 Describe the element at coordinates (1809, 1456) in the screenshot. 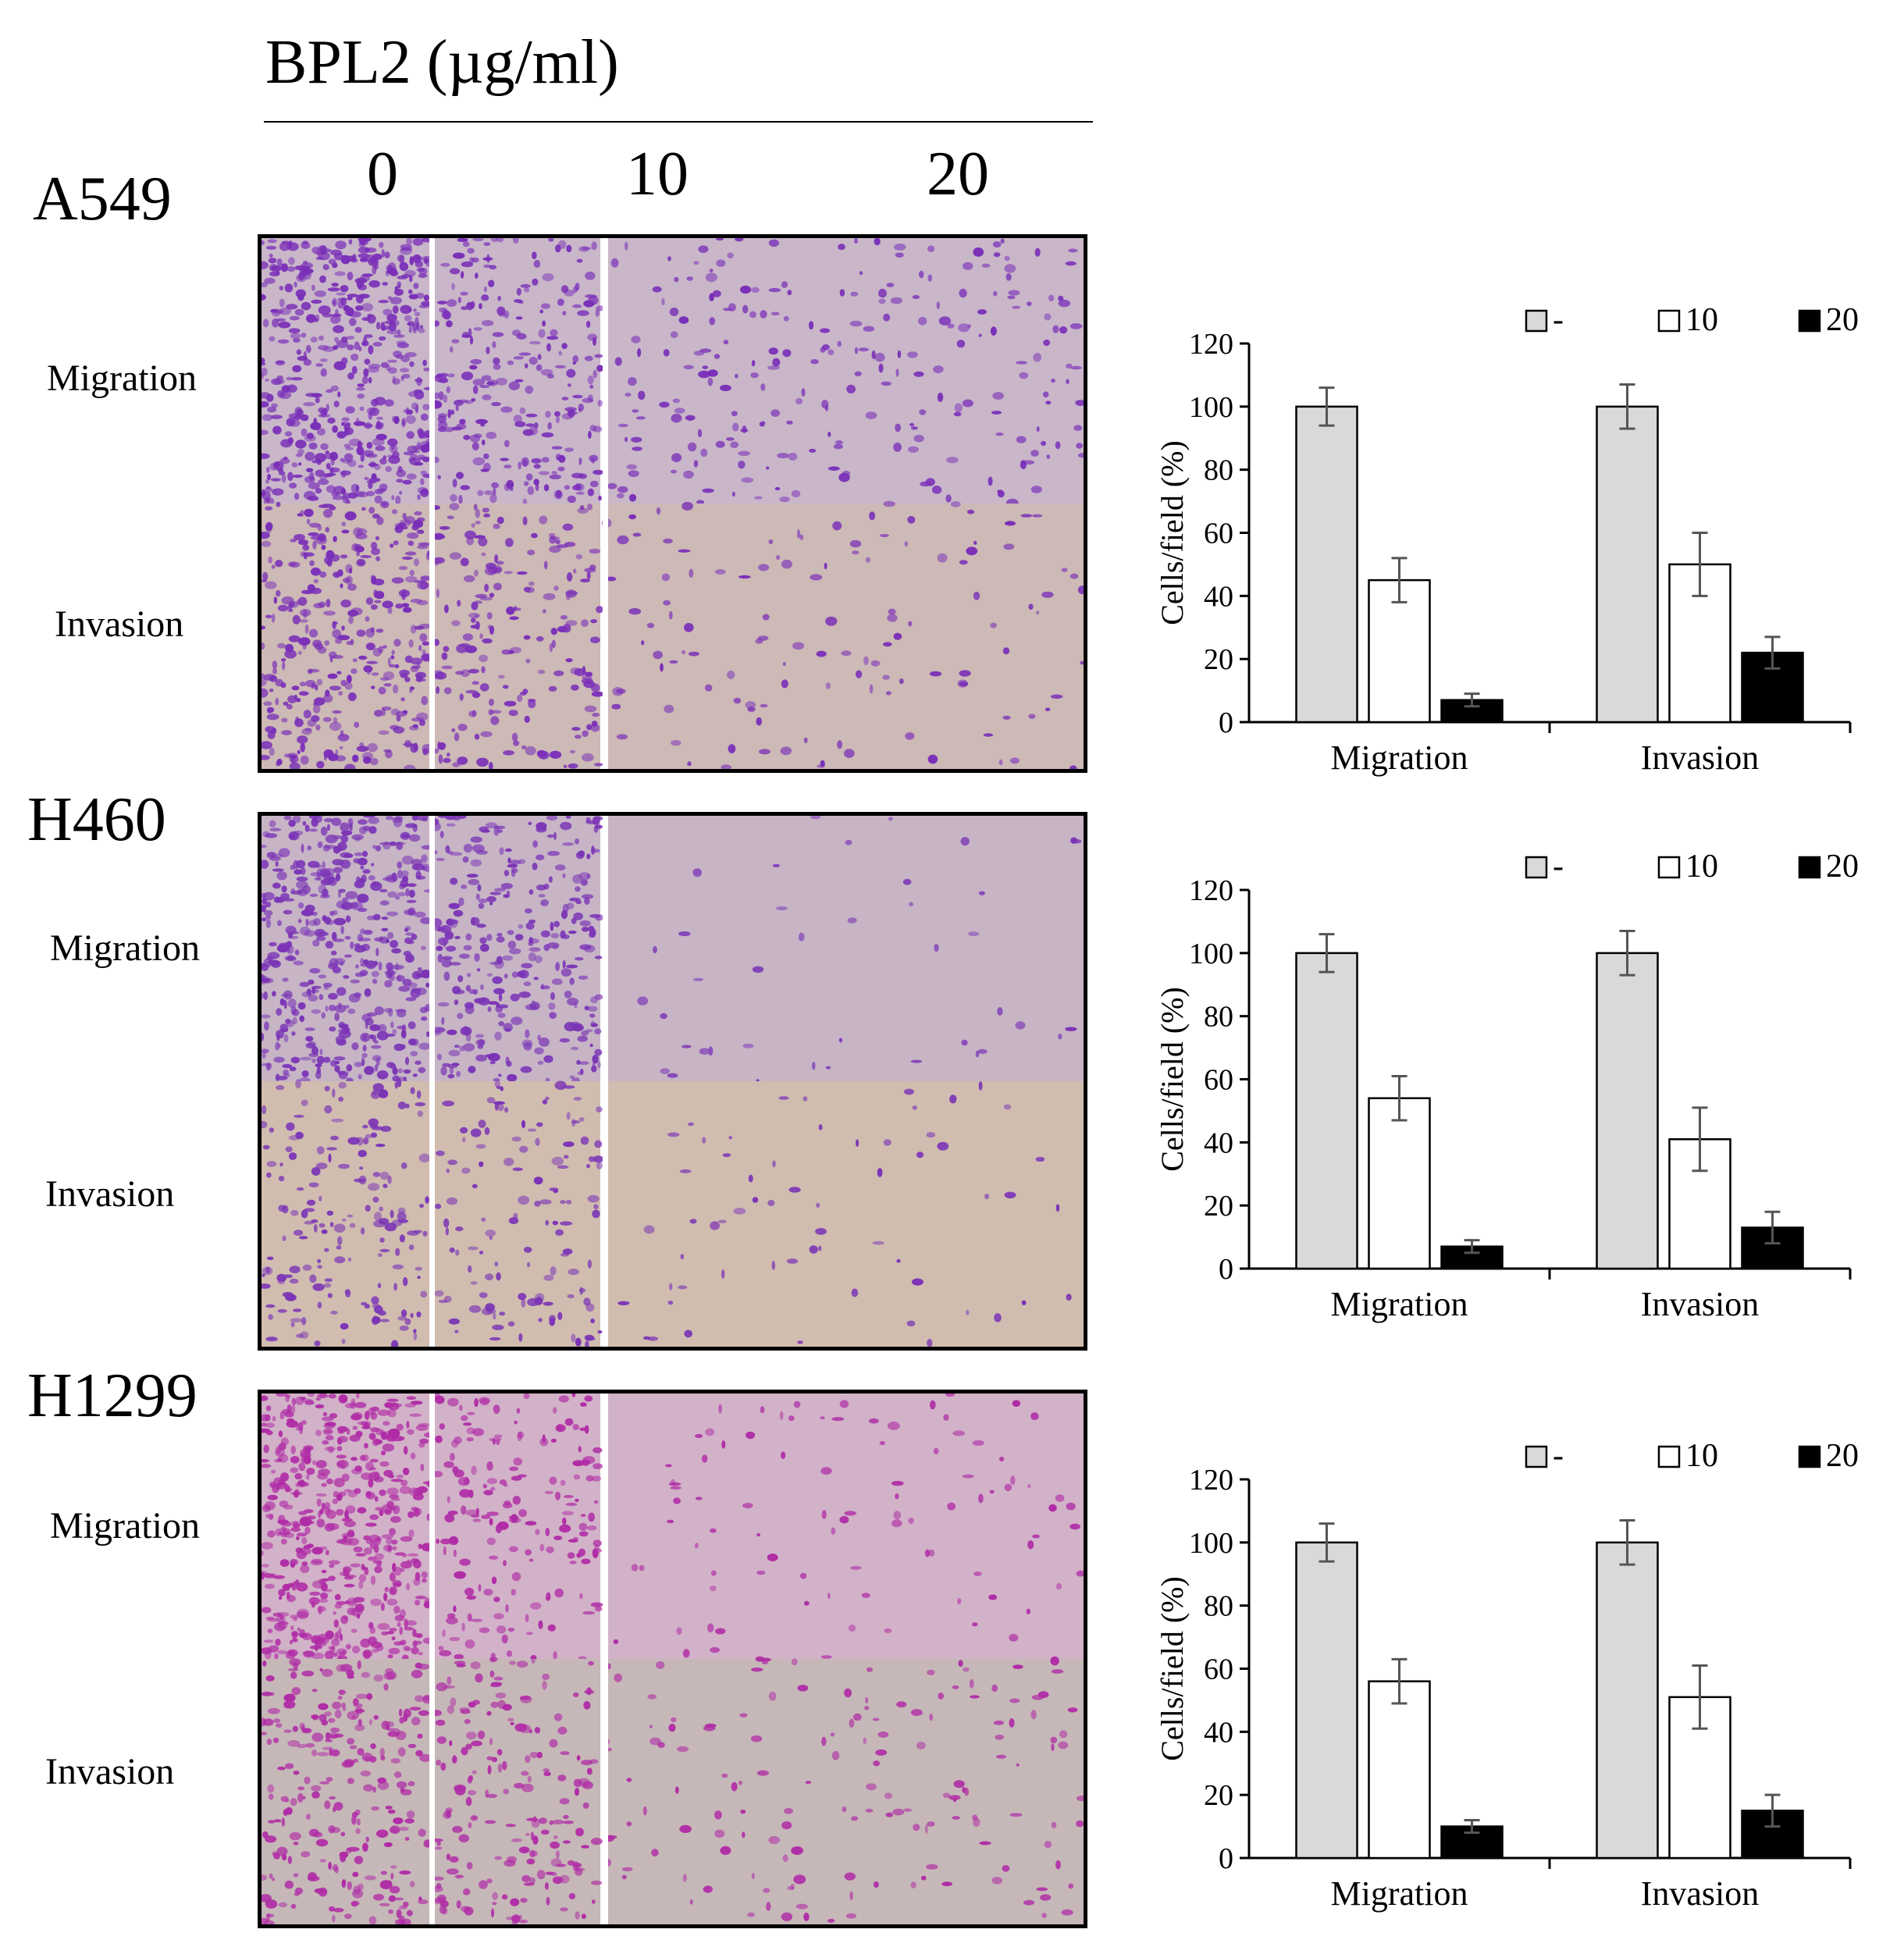

I see `legend-swatch` at that location.